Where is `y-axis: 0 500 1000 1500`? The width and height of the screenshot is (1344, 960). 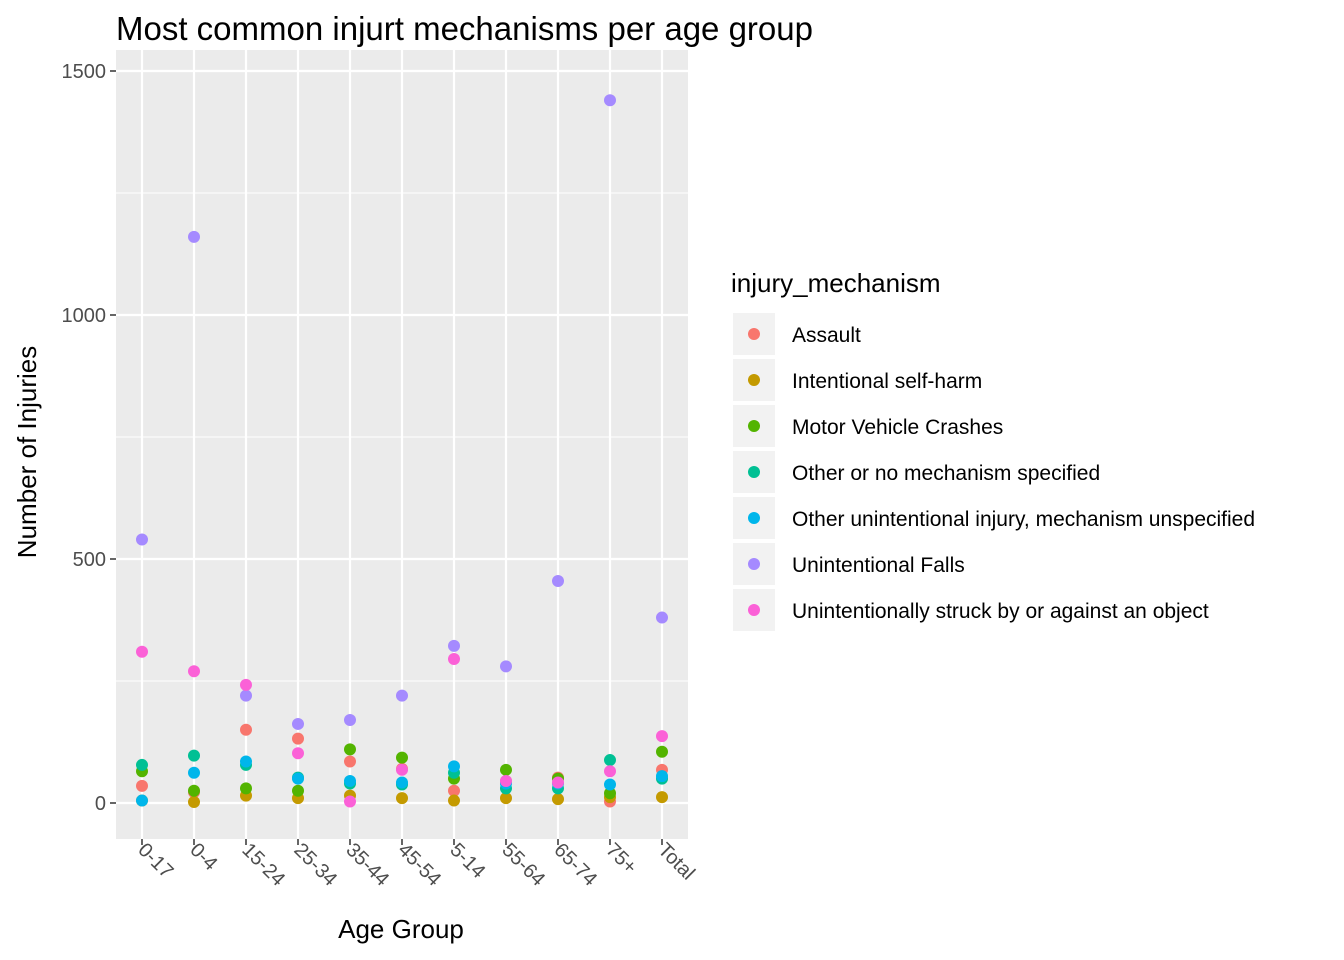 y-axis: 0 500 1000 1500 is located at coordinates (89, 438).